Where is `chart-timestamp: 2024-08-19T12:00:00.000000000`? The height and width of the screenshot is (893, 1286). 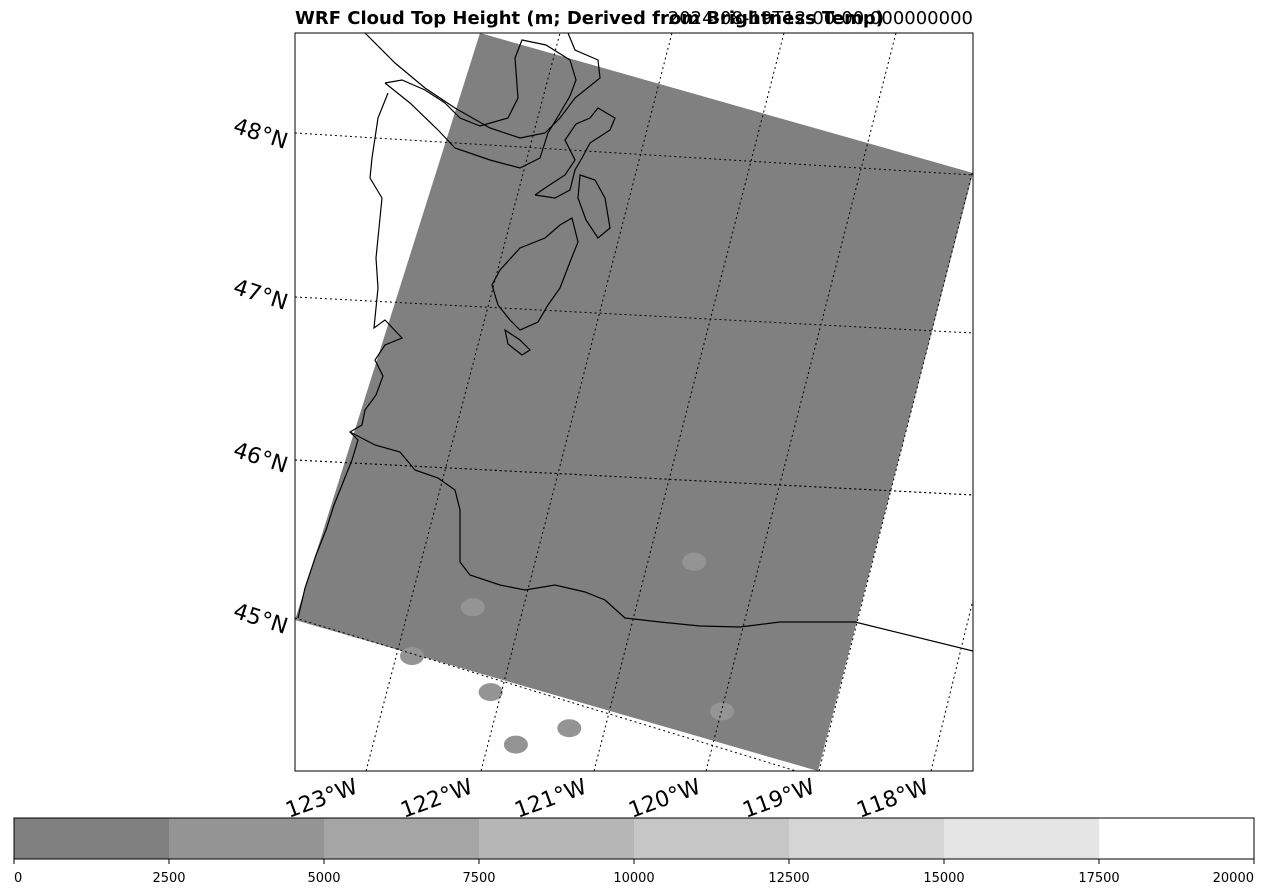 chart-timestamp: 2024-08-19T12:00:00.000000000 is located at coordinates (820, 18).